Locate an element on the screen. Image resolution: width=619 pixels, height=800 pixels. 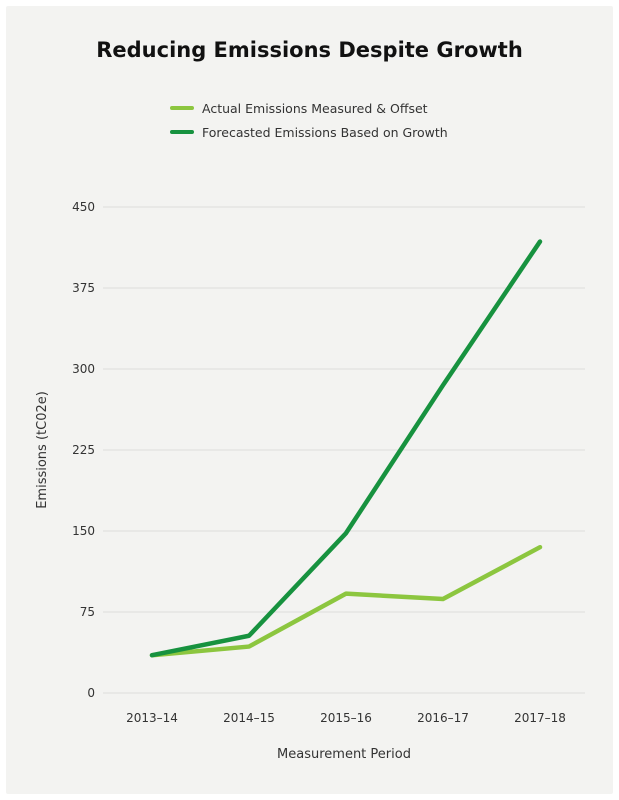
y-tick-label: 0 is located at coordinates (91, 693).